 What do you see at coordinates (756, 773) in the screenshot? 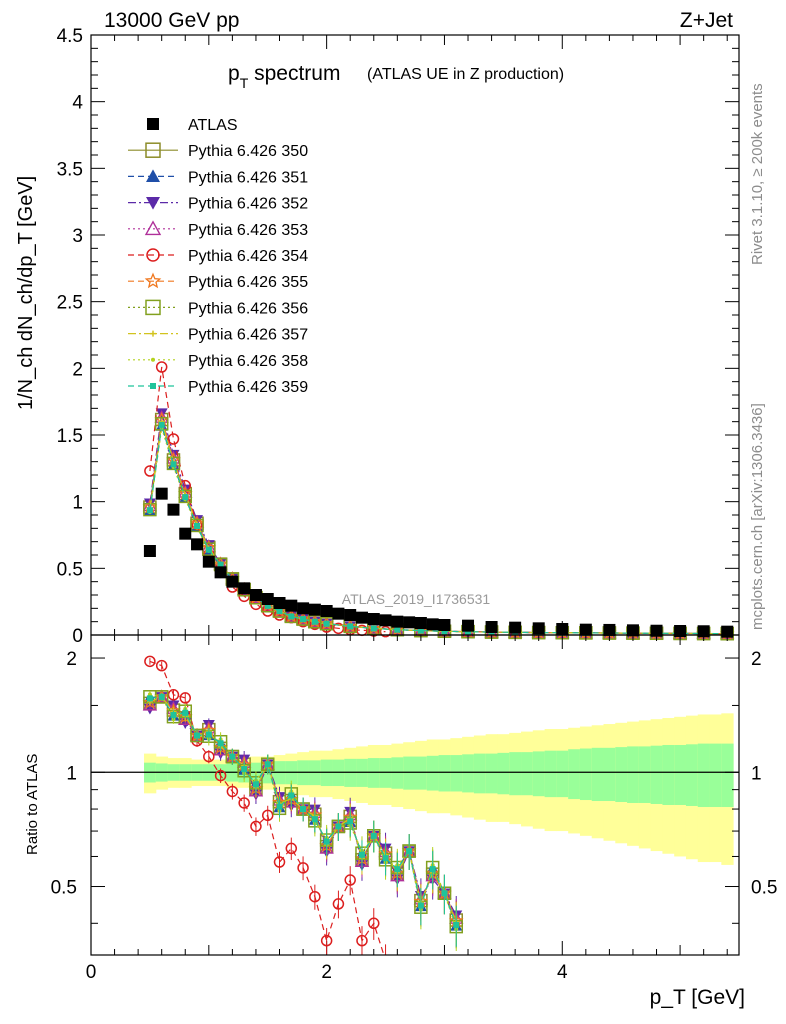
I see `y-tick-label-bottom-right: 1` at bounding box center [756, 773].